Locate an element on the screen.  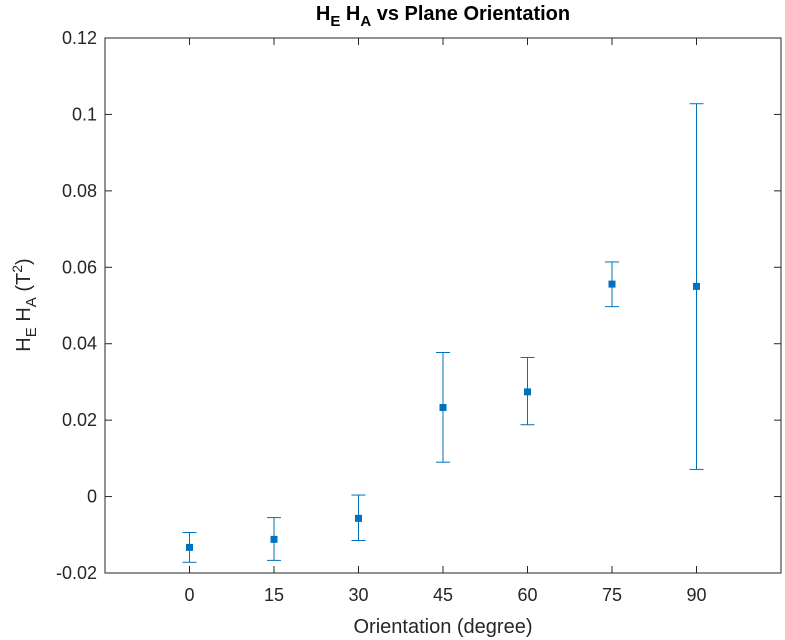
y-tick-label: 0.04 is located at coordinates (79, 344).